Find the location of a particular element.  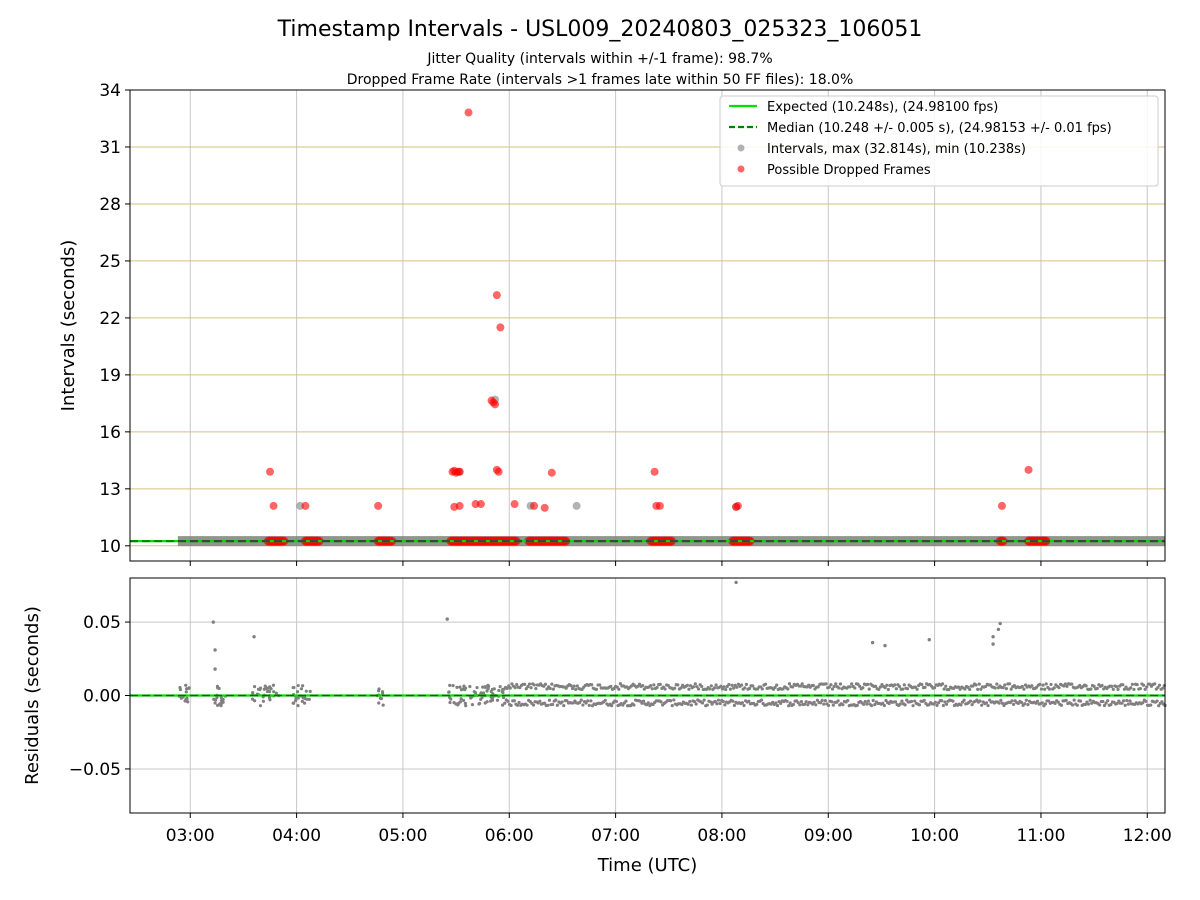

legend-entry: Expected (10.248s), (24.98100 fps) is located at coordinates (882, 107).